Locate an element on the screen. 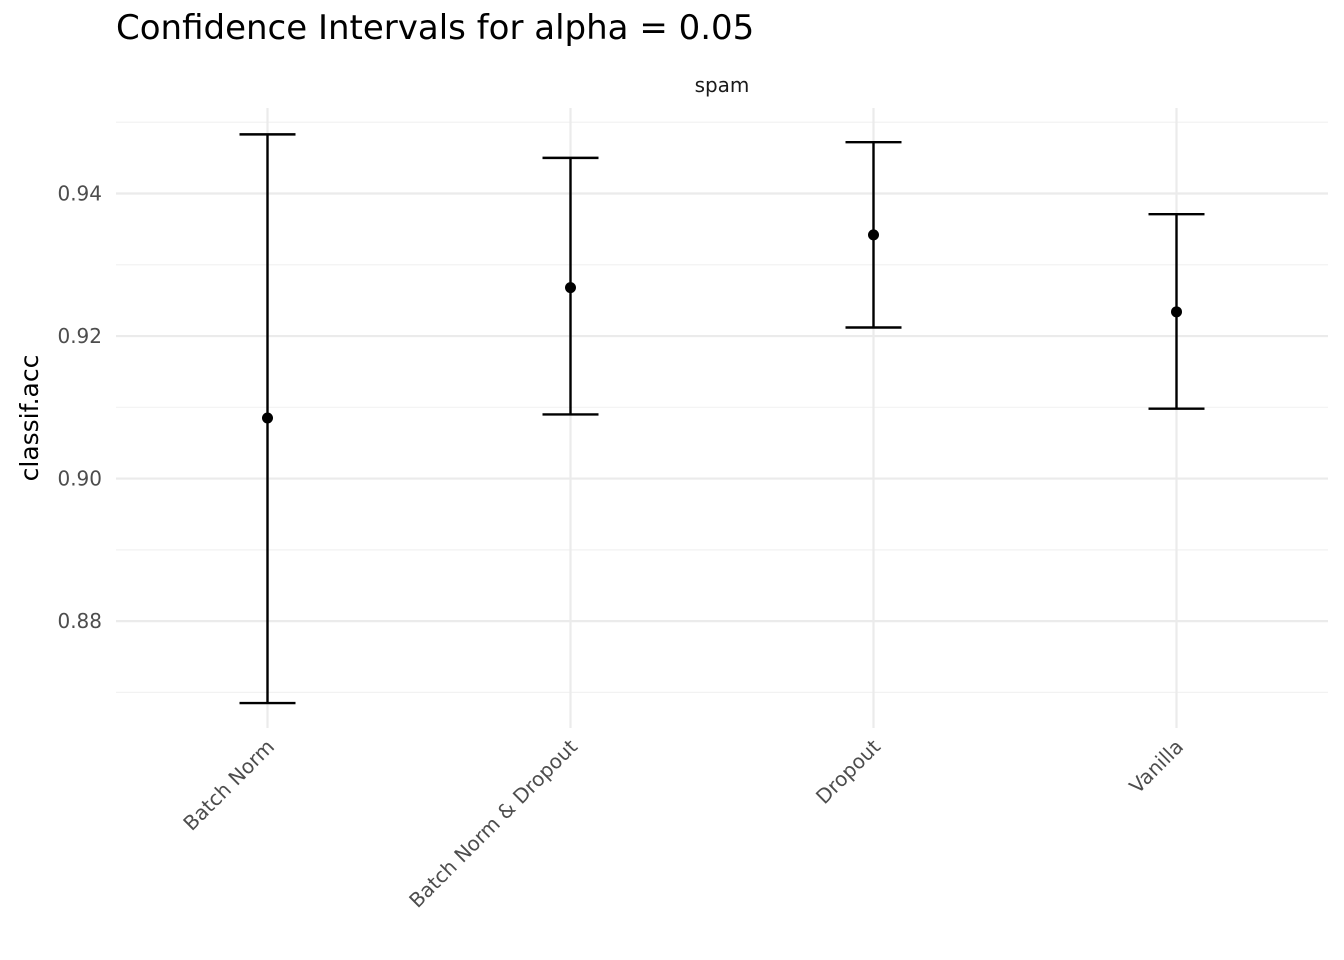  facet-strip-label: spam is located at coordinates (722, 85).